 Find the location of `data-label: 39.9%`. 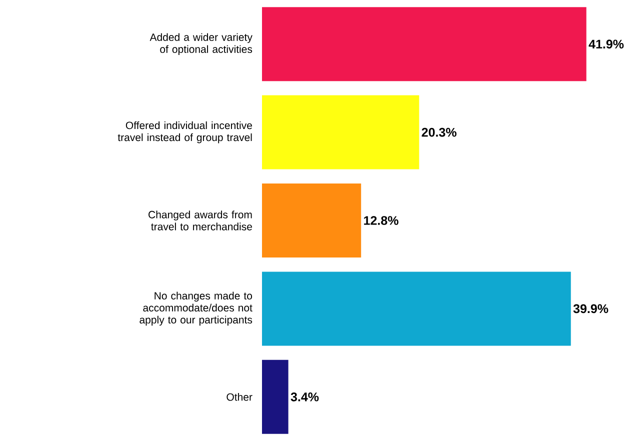

data-label: 39.9% is located at coordinates (590, 309).